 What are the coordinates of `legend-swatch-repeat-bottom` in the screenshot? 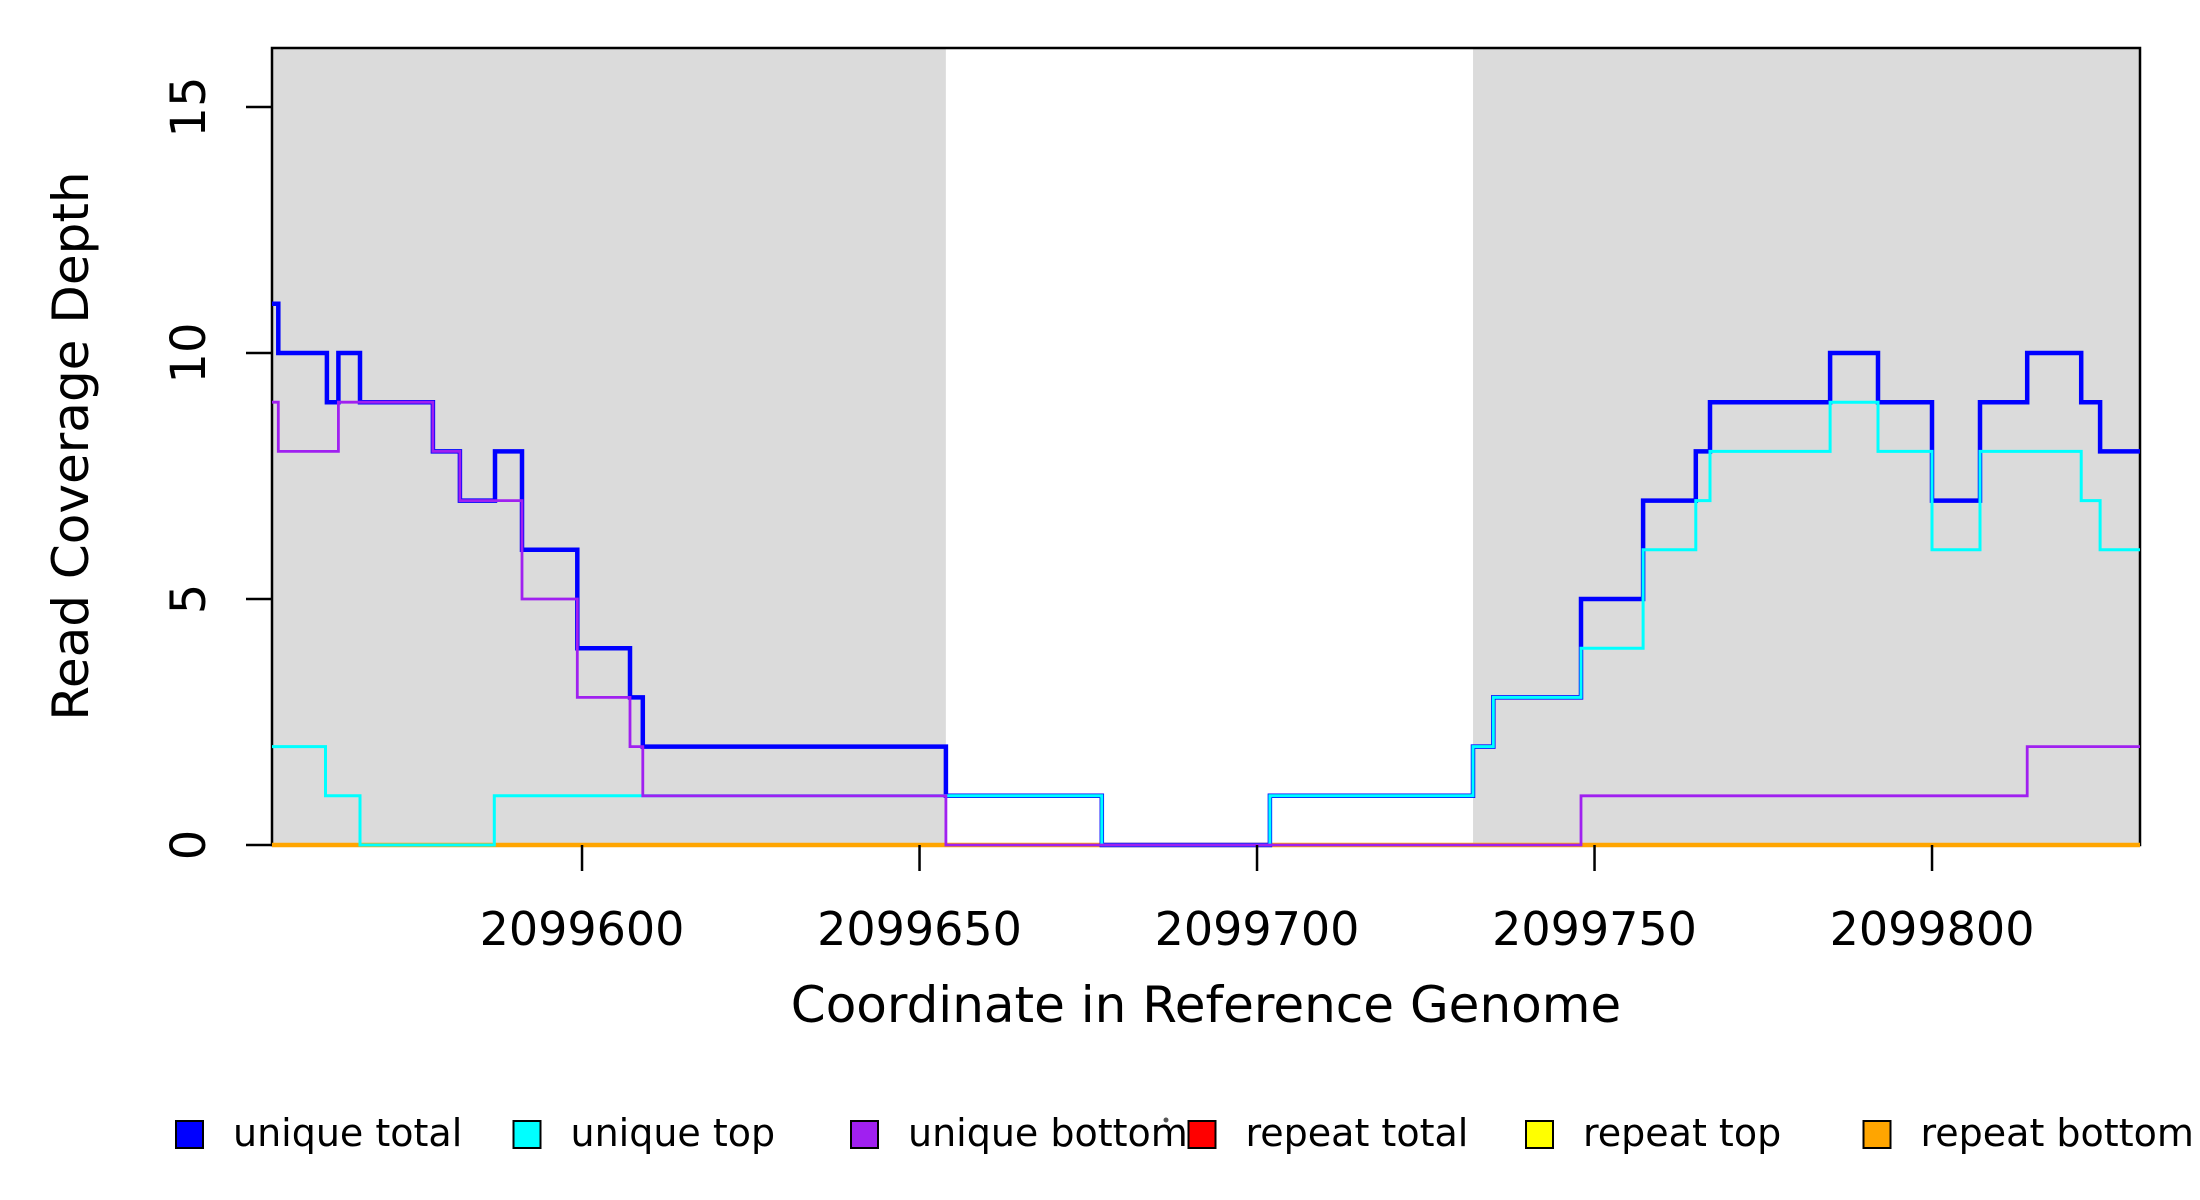 It's located at (1877, 1134).